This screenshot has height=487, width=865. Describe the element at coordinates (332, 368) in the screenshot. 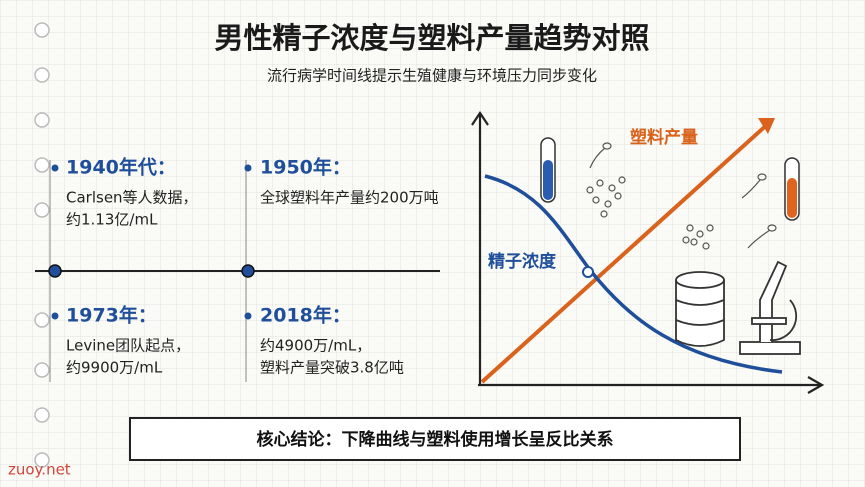

I see `entry-text: 塑料产量突破3.8亿吨` at that location.